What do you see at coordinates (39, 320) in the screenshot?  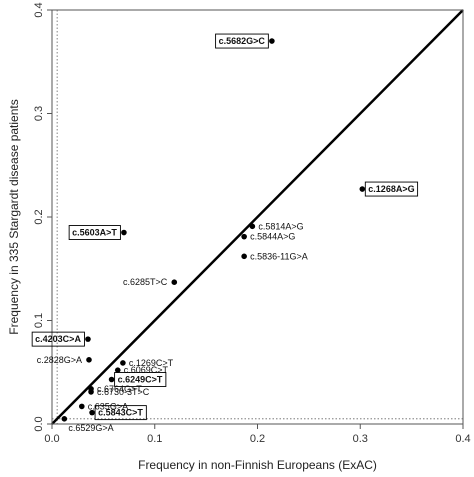 I see `y-tick-label: 0.1` at bounding box center [39, 320].